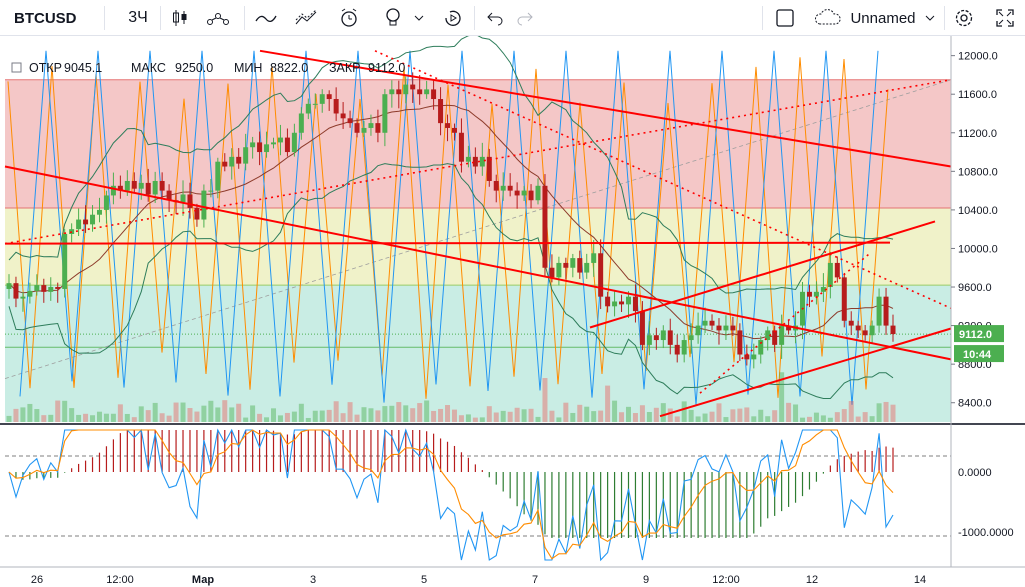  I want to click on x-tick-label: Мар, so click(203, 580).